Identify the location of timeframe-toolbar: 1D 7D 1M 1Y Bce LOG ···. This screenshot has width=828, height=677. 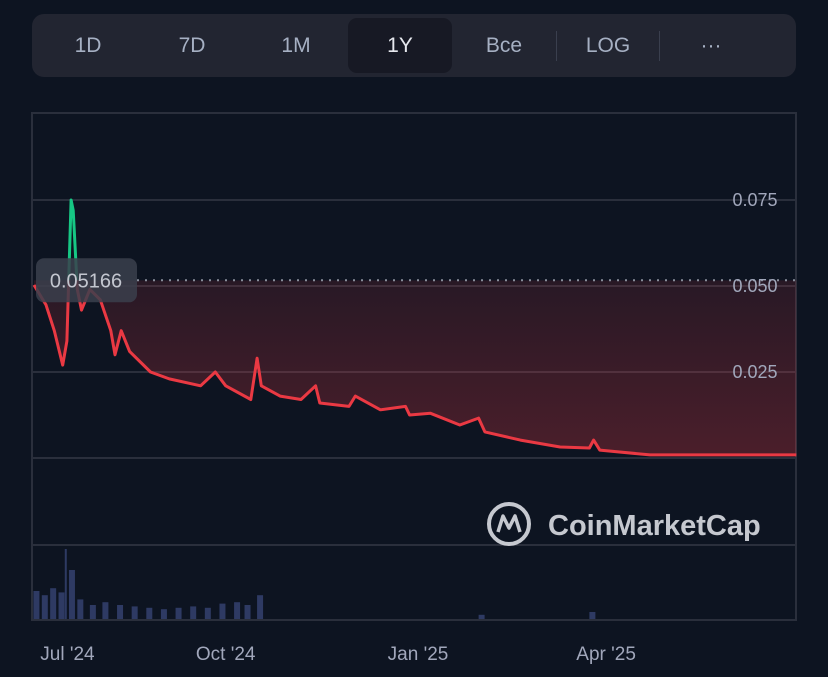
(414, 45).